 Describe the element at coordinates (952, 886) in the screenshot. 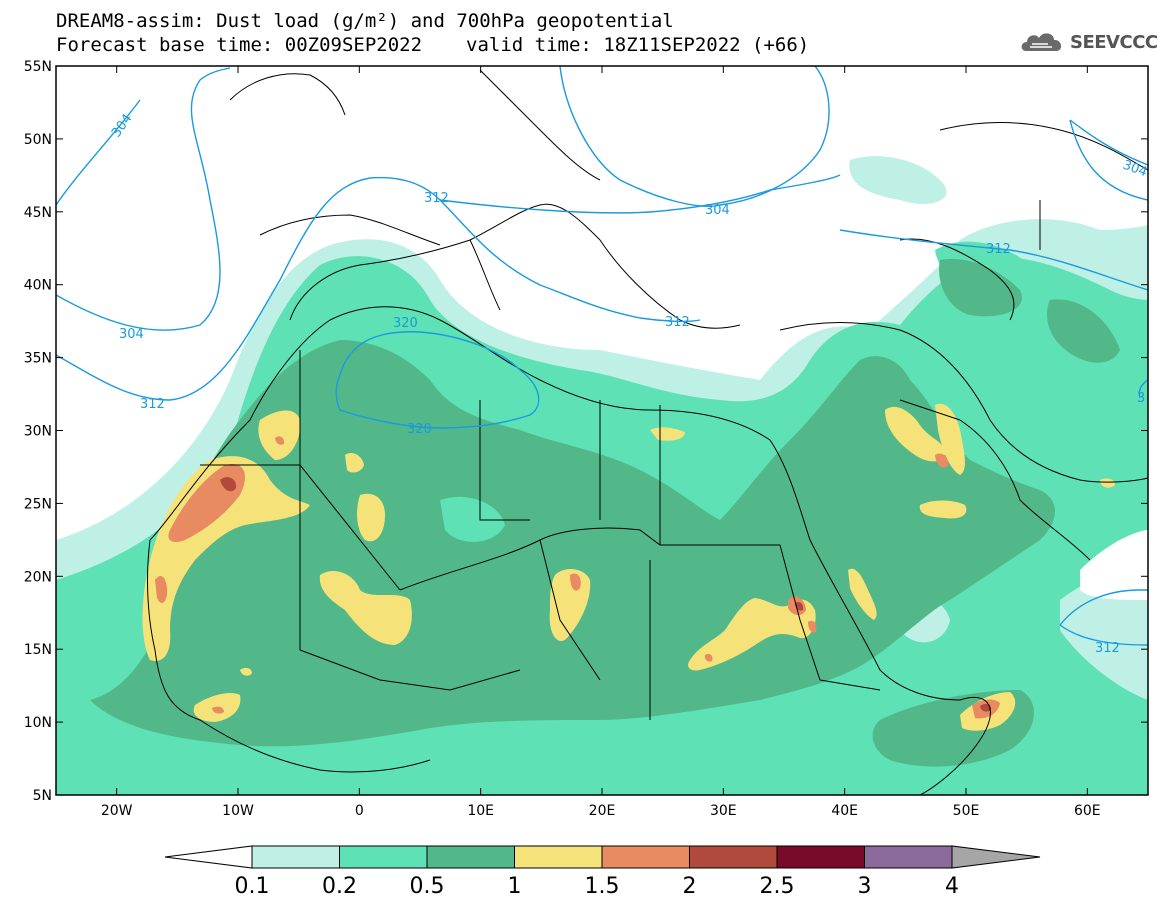

I see `colorbar-label: 4` at that location.